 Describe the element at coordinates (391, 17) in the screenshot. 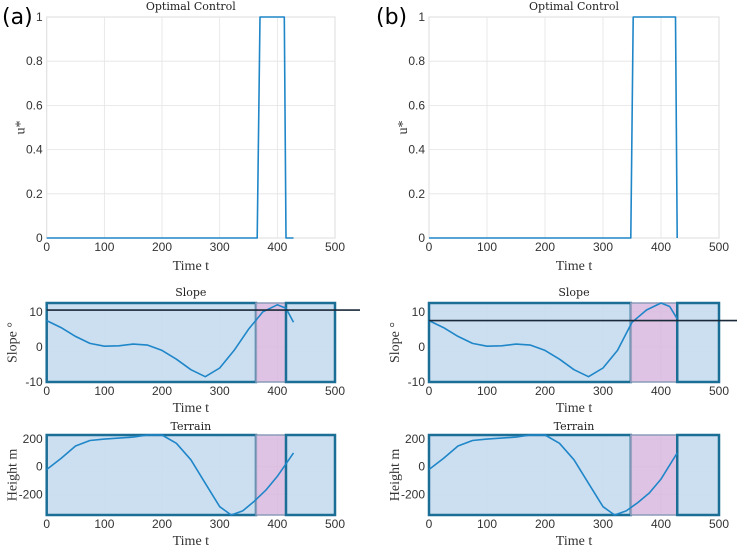

I see `panel-label-b: (b)` at that location.